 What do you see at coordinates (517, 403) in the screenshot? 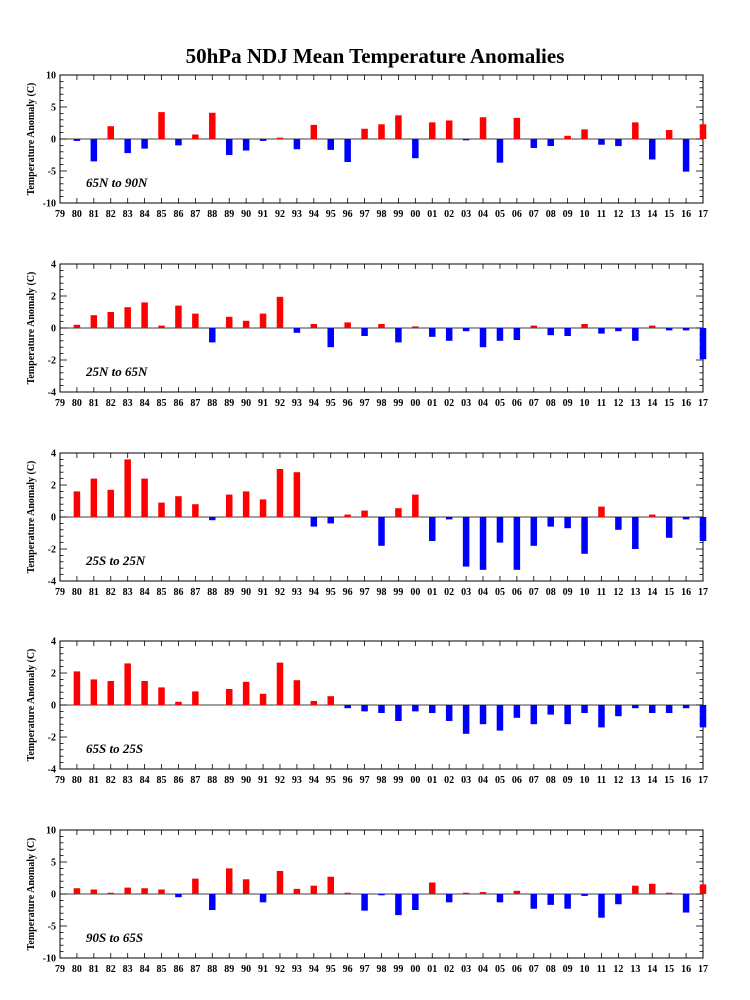
I see `x-tick-label: 06` at bounding box center [517, 403].